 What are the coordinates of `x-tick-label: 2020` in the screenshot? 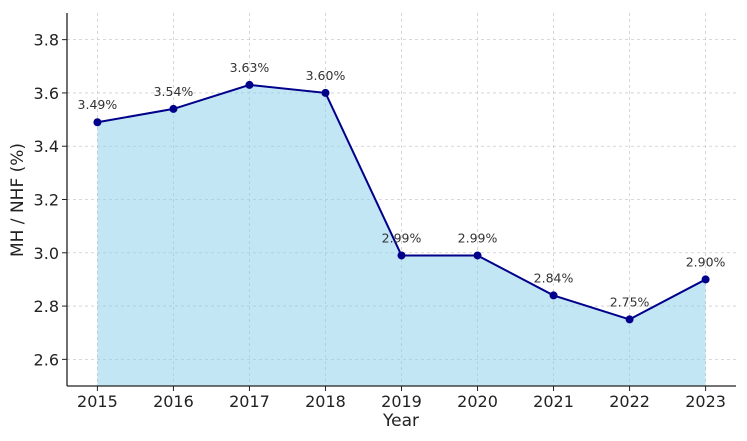 It's located at (477, 401).